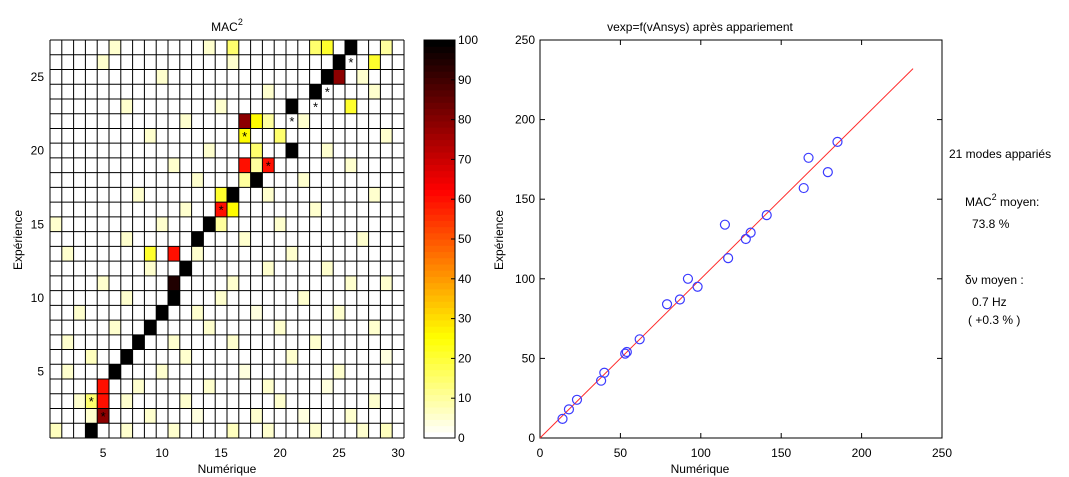  What do you see at coordinates (227, 469) in the screenshot?
I see `heatmap-x-axis-label: Numérique` at bounding box center [227, 469].